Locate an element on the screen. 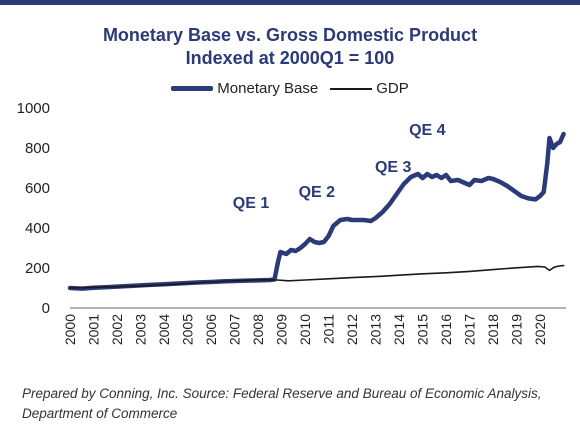 This screenshot has width=580, height=436. x-tick-label: 2014 is located at coordinates (399, 329).